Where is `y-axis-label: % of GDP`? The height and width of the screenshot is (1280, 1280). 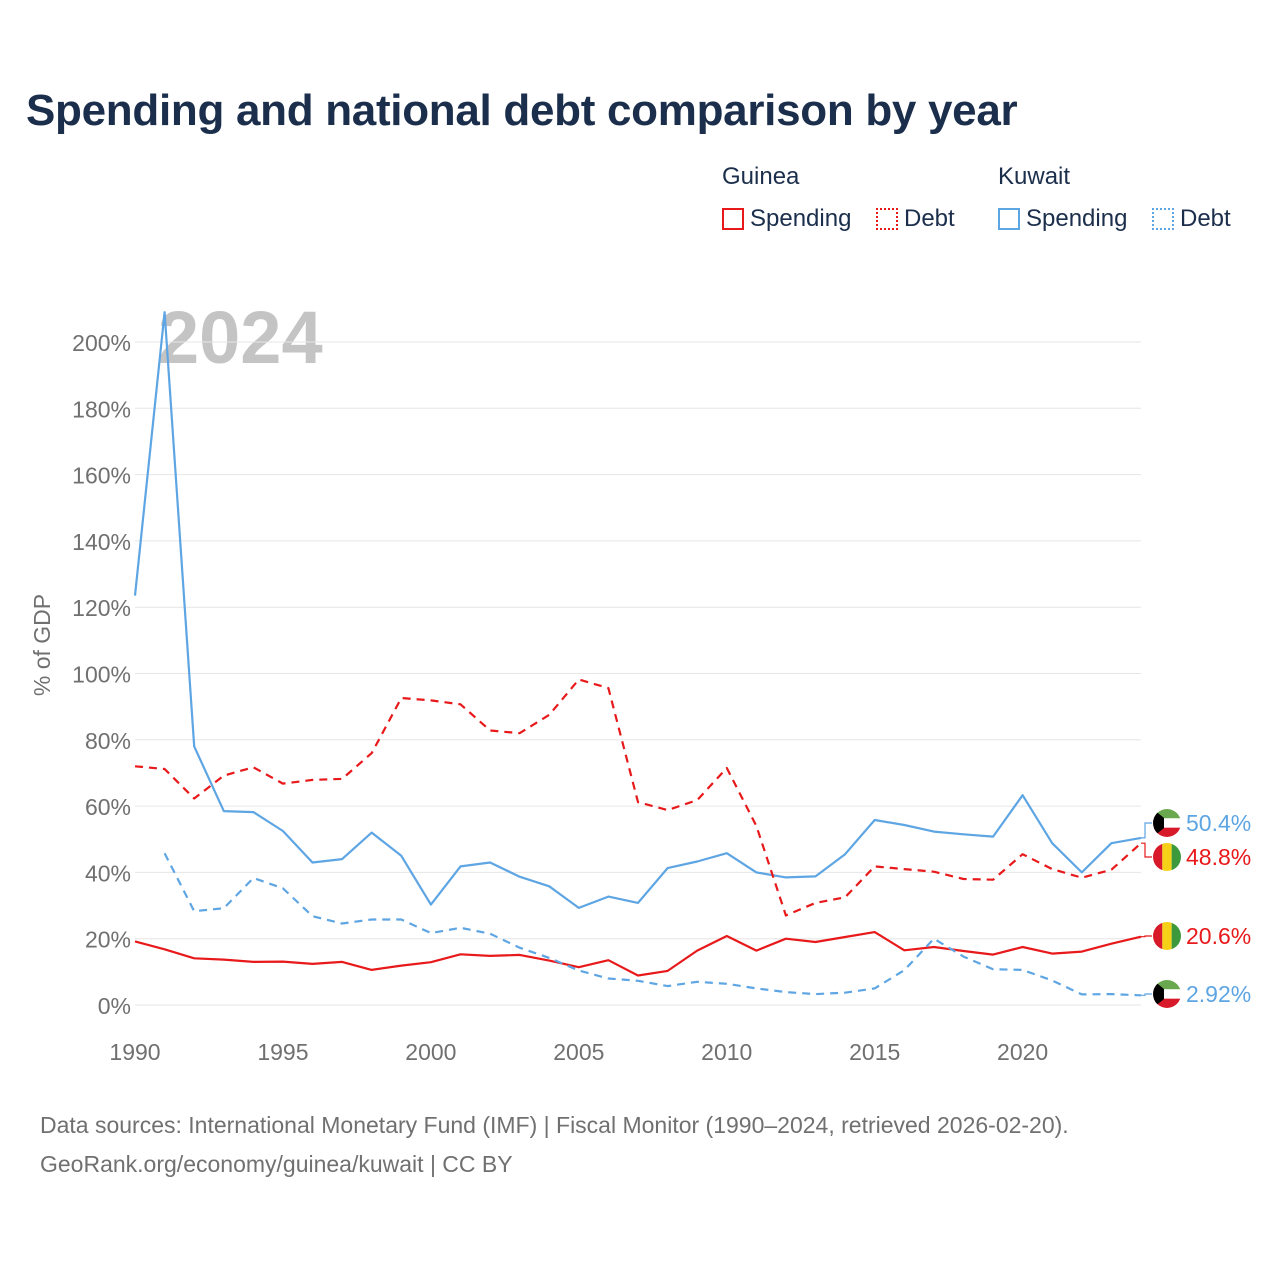
y-axis-label: % of GDP is located at coordinates (42, 645).